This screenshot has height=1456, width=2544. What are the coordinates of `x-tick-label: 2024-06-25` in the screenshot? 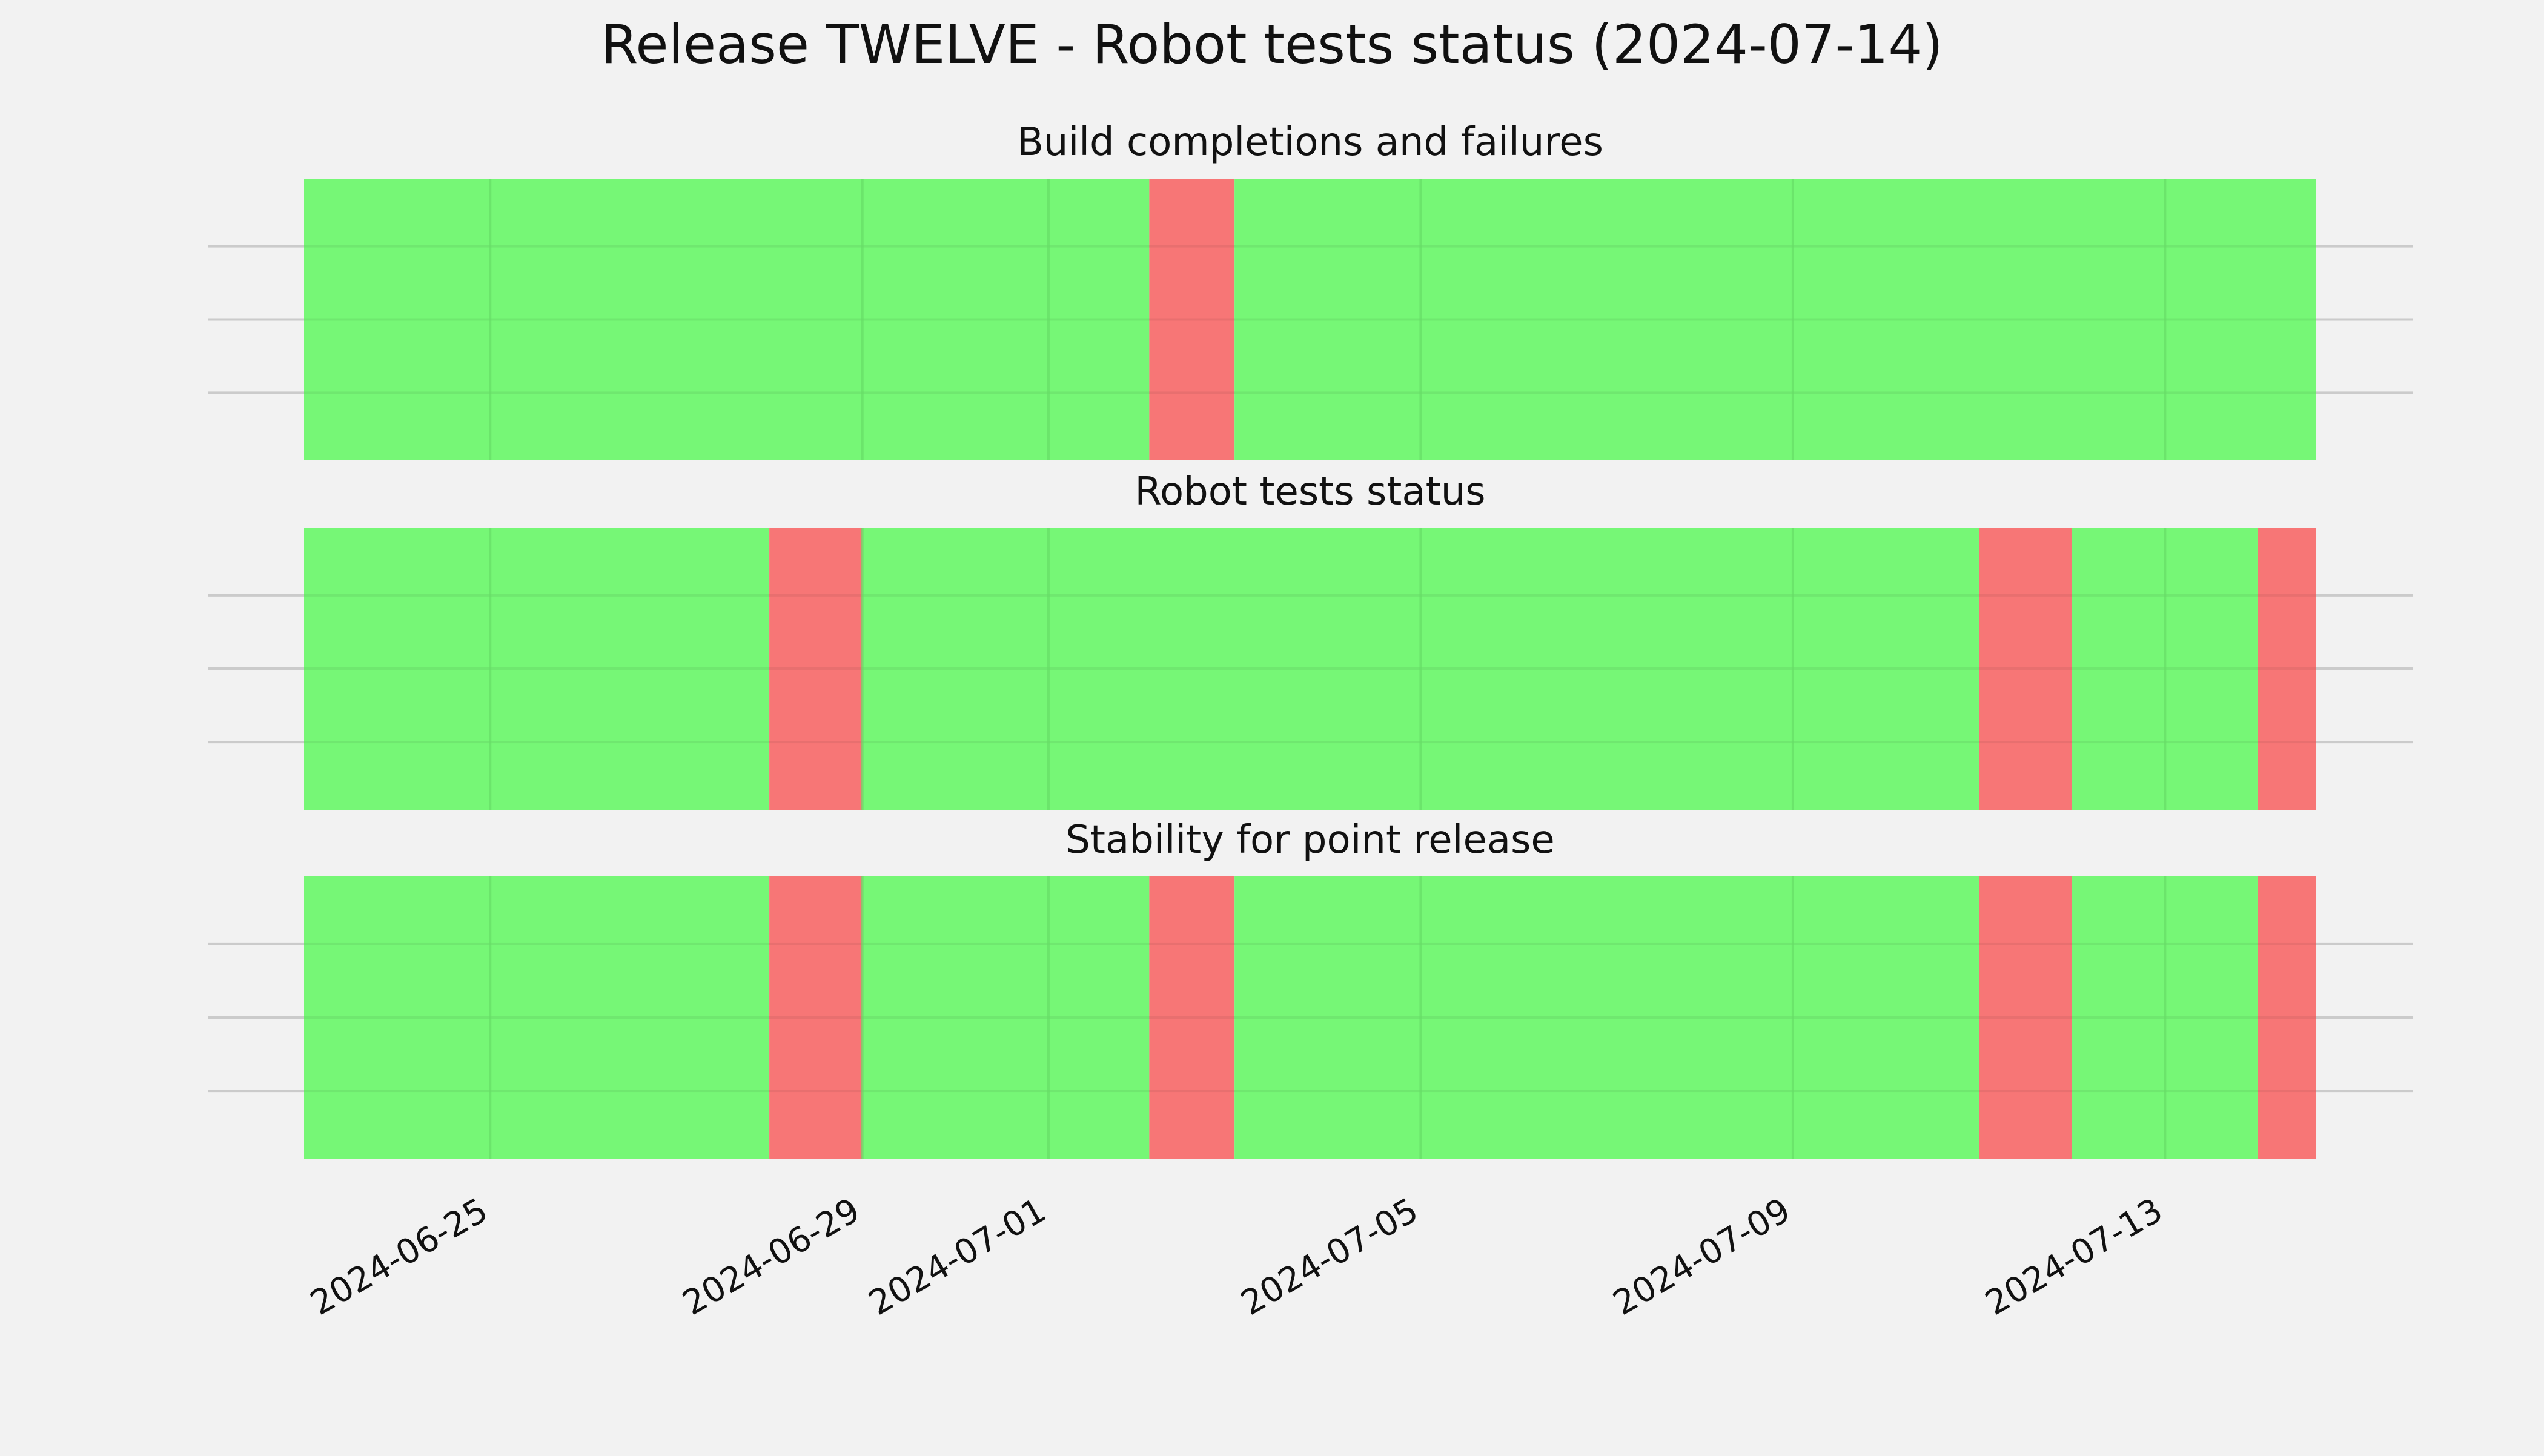 It's located at (399, 1257).